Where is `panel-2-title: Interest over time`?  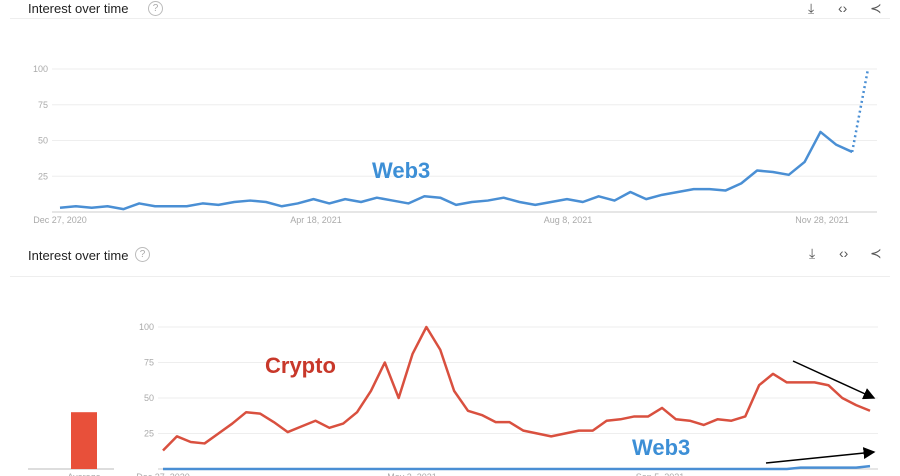 panel-2-title: Interest over time is located at coordinates (78, 255).